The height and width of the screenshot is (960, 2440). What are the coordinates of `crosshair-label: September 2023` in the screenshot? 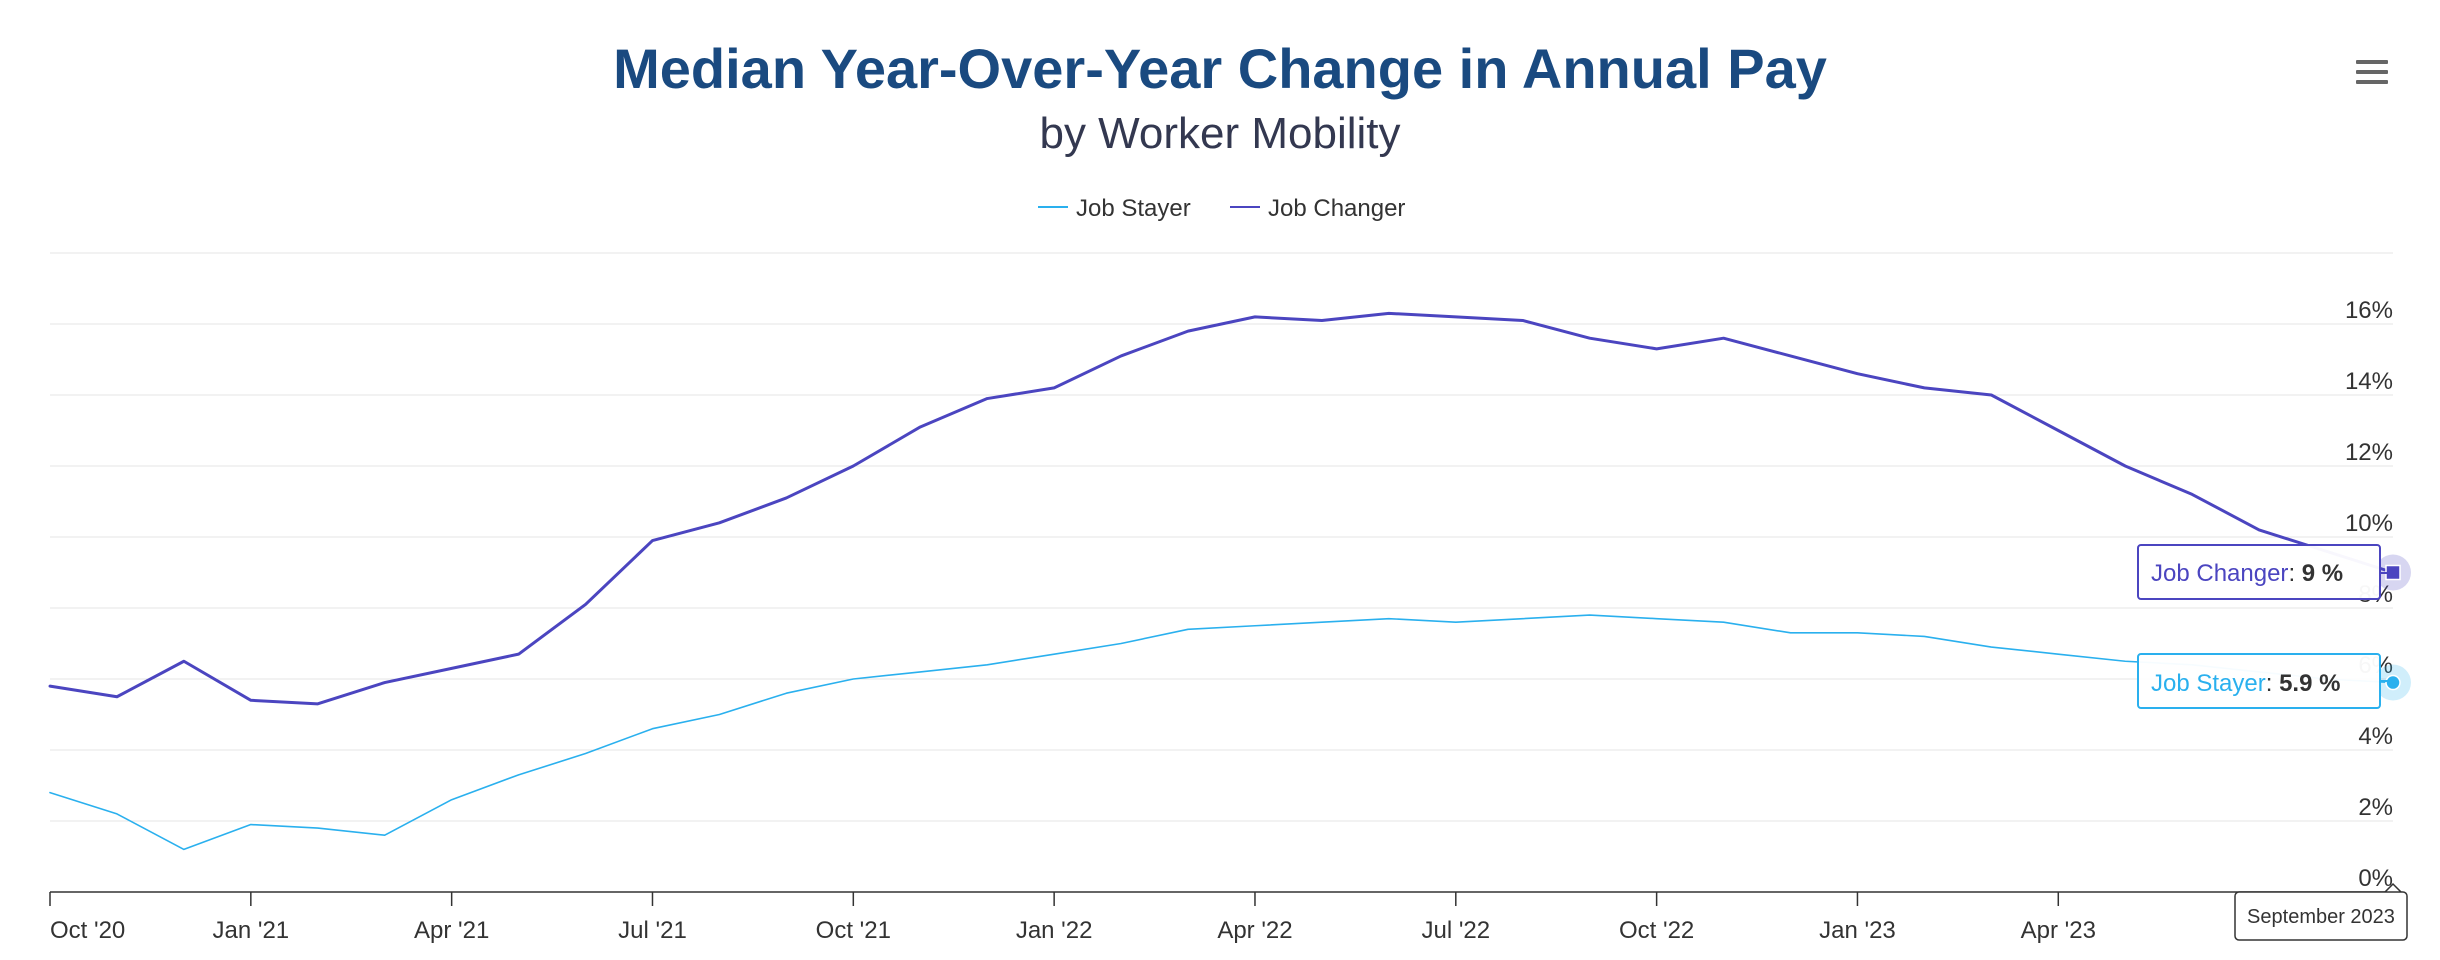 It's located at (2321, 911).